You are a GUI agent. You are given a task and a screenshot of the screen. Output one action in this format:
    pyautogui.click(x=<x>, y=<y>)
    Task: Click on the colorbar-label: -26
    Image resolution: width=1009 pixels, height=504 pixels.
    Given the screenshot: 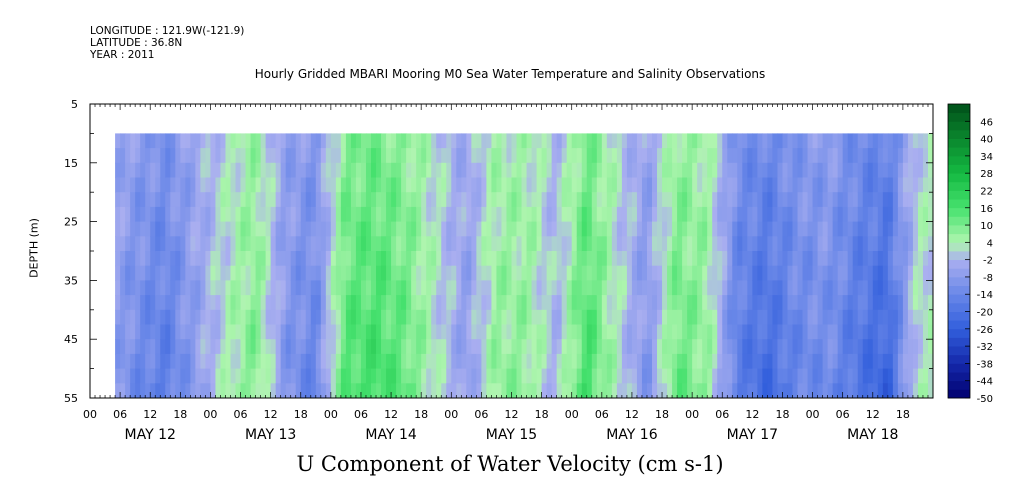 What is the action you would take?
    pyautogui.click(x=985, y=330)
    